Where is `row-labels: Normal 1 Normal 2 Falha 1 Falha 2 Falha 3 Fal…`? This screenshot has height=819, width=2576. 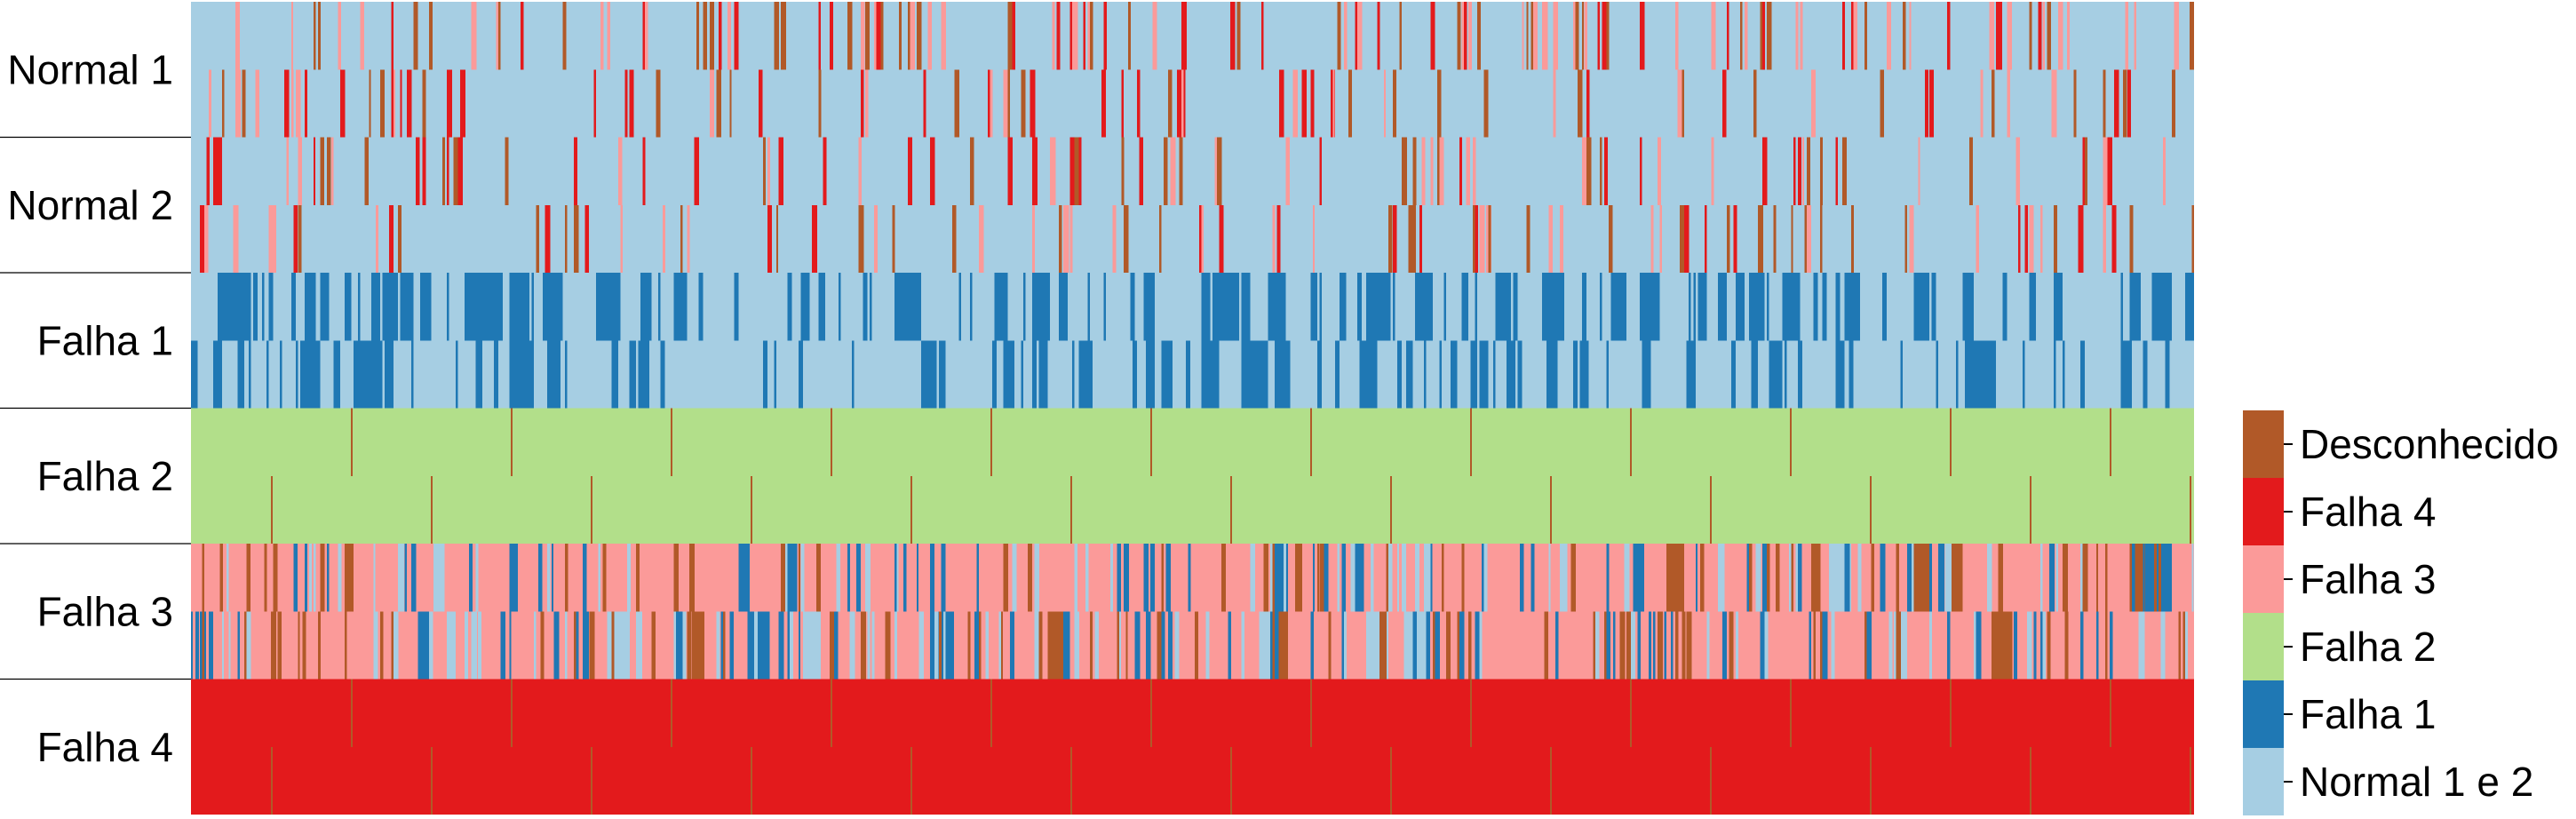
row-labels: Normal 1 Normal 2 Falha 1 Falha 2 Falha 3 Fal… is located at coordinates (90, 408).